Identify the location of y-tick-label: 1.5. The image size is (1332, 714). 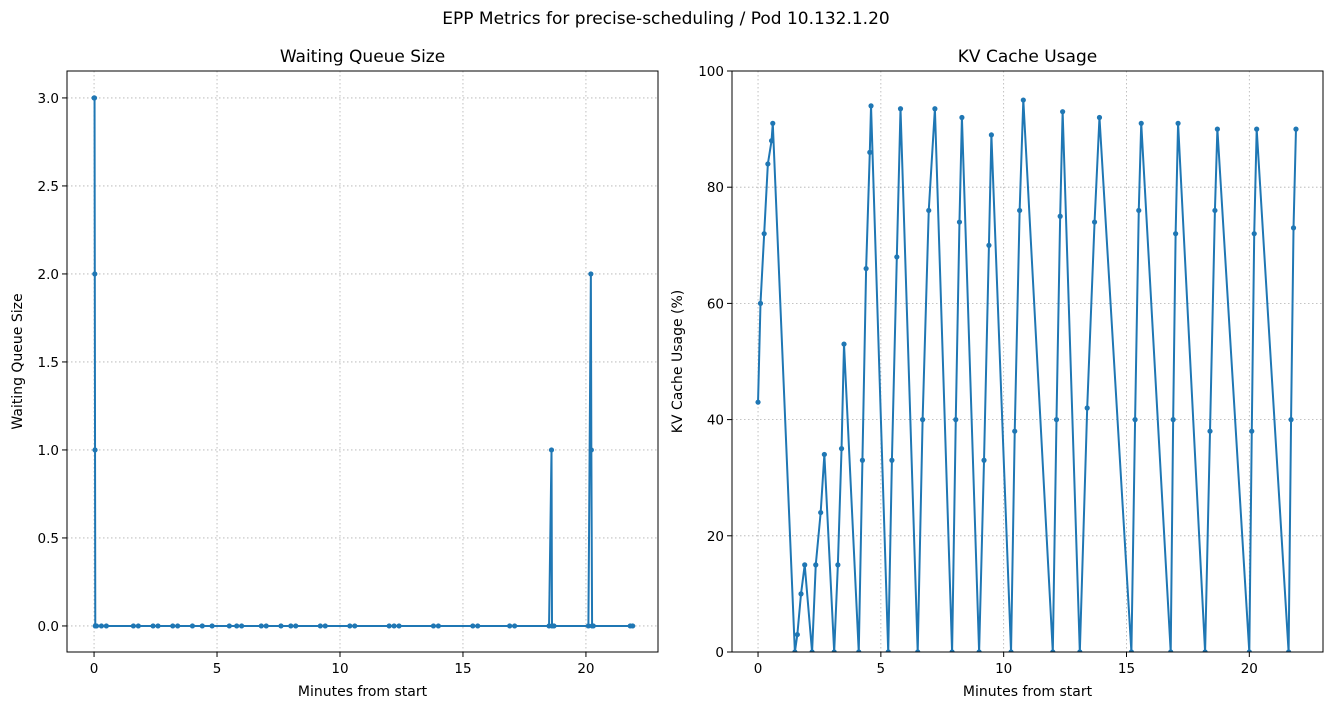
(48, 363).